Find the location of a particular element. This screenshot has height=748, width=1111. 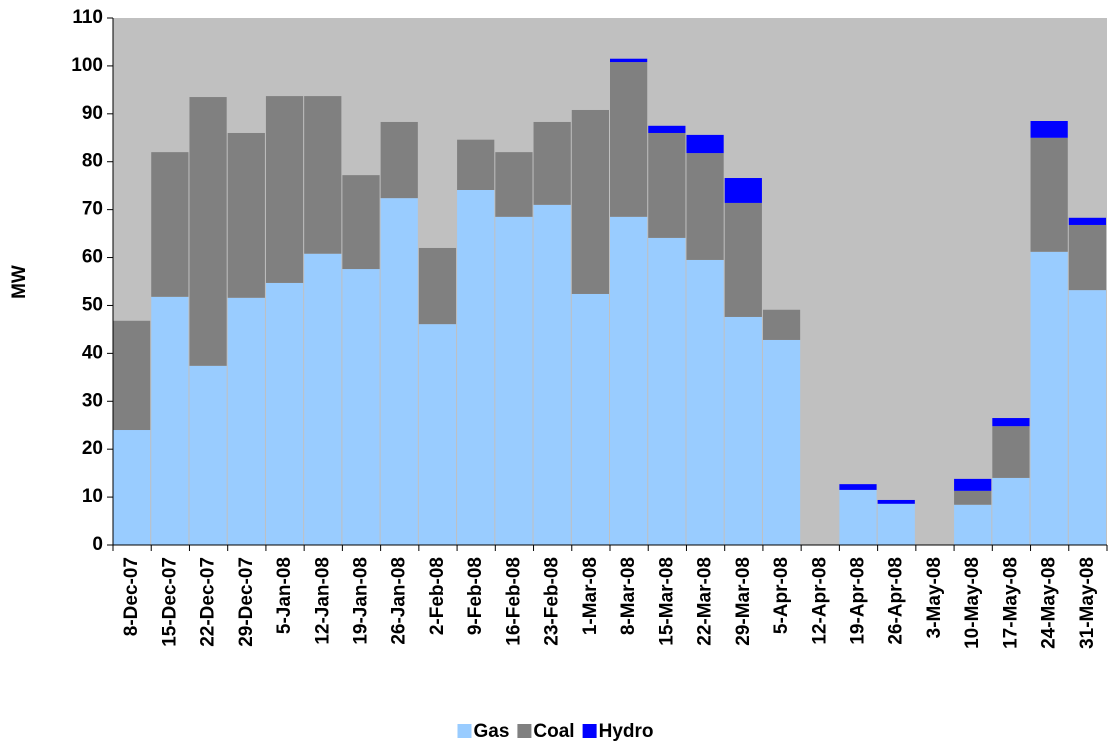

legend-label: Hydro is located at coordinates (626, 731).